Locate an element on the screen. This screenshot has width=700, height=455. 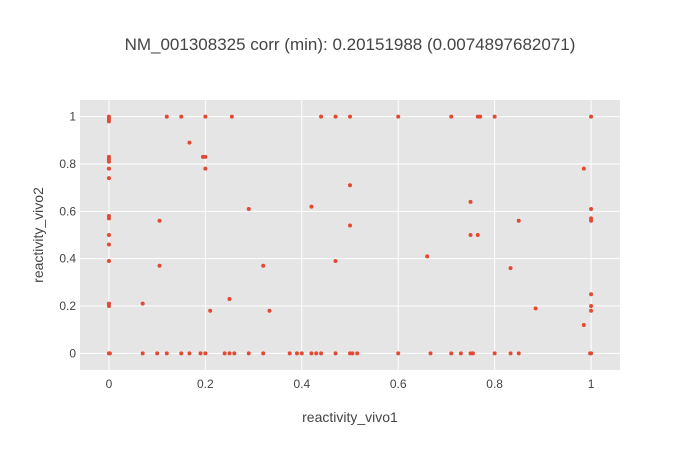
x-tick-labels: 0 0.2 0.4 0.6 0.8 1 is located at coordinates (350, 384).